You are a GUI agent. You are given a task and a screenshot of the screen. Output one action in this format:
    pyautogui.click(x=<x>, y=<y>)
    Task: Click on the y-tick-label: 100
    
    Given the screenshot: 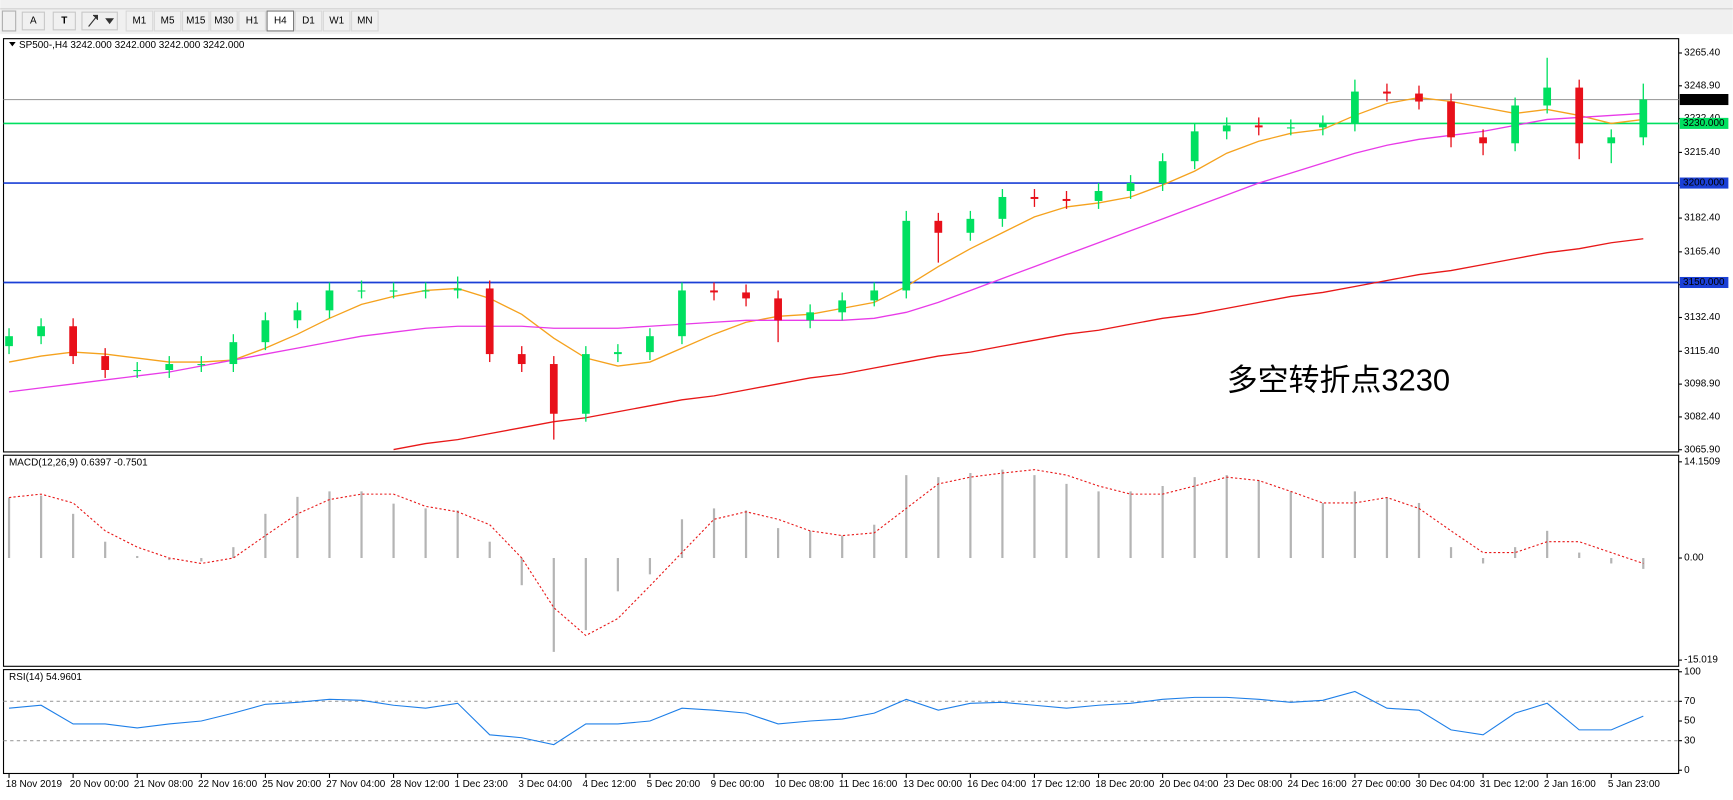 What is the action you would take?
    pyautogui.click(x=1692, y=671)
    